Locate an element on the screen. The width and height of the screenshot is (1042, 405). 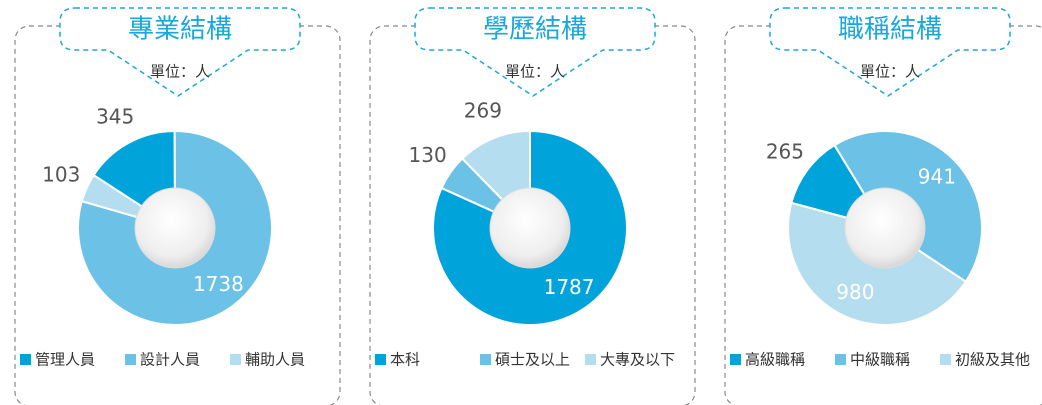
legend-label: 中級職稱 is located at coordinates (880, 360).